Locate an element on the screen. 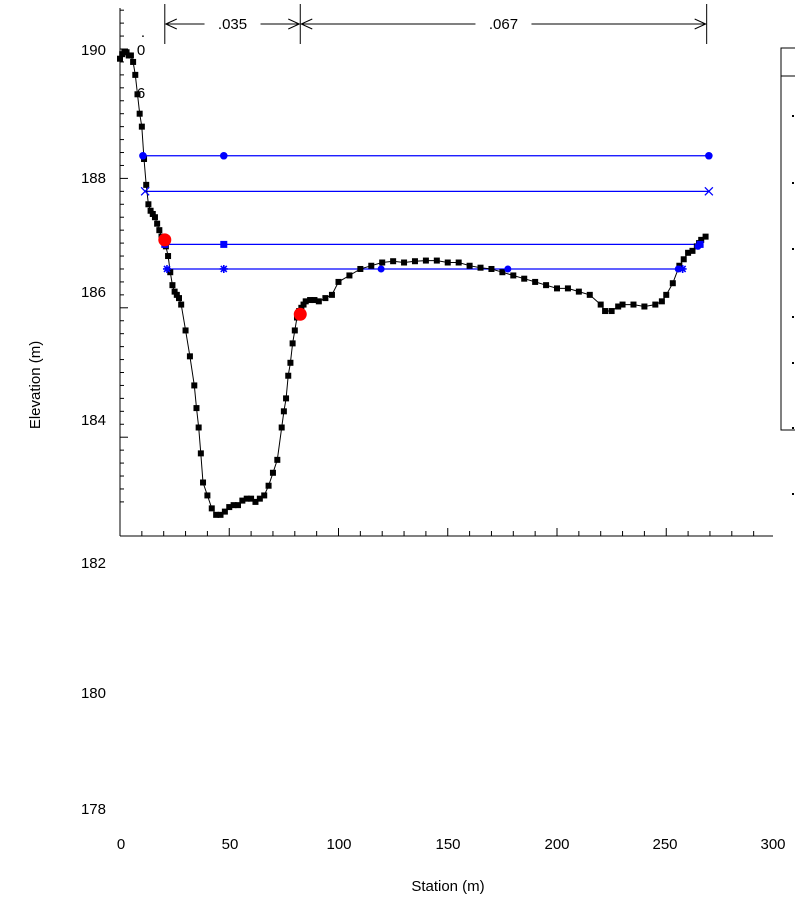  legend-box is located at coordinates (787, 271).